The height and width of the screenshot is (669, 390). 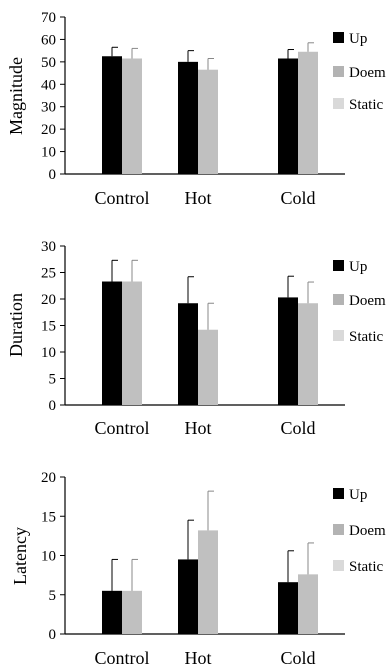 What do you see at coordinates (48, 274) in the screenshot?
I see `y-tick-label: 25` at bounding box center [48, 274].